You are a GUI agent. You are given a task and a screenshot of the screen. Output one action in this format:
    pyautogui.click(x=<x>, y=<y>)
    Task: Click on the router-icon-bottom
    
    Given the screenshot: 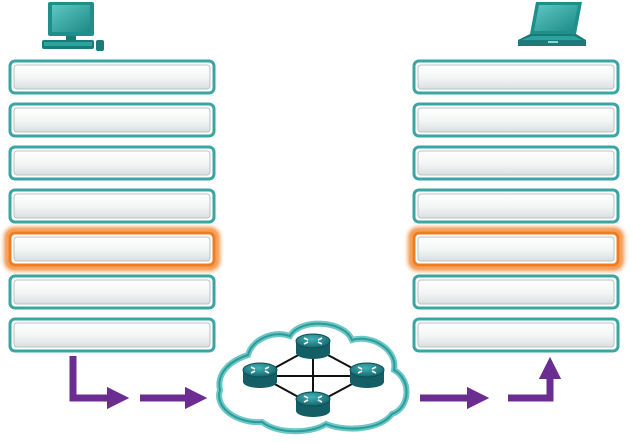 What is the action you would take?
    pyautogui.click(x=313, y=404)
    